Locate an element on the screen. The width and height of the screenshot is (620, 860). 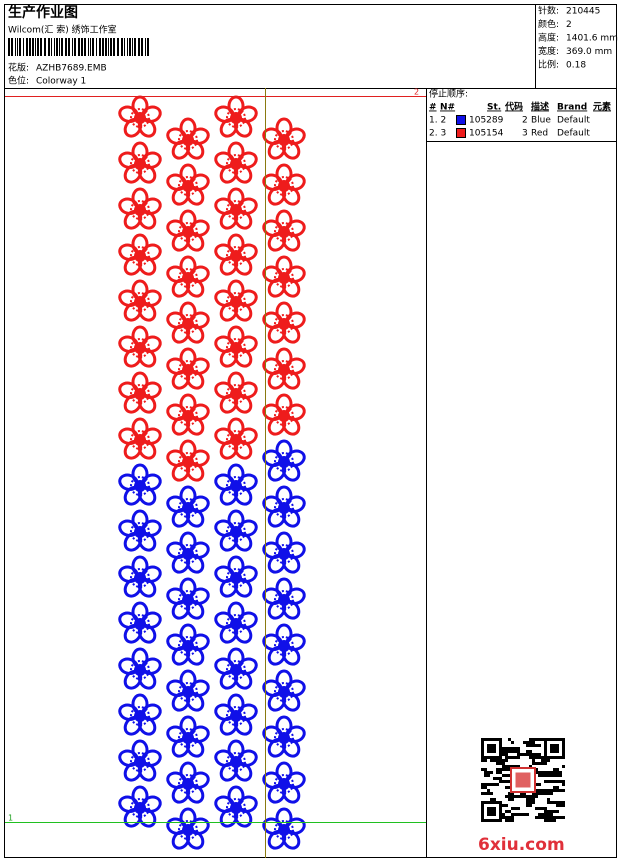
qr-finder-core is located at coordinates (554, 748).